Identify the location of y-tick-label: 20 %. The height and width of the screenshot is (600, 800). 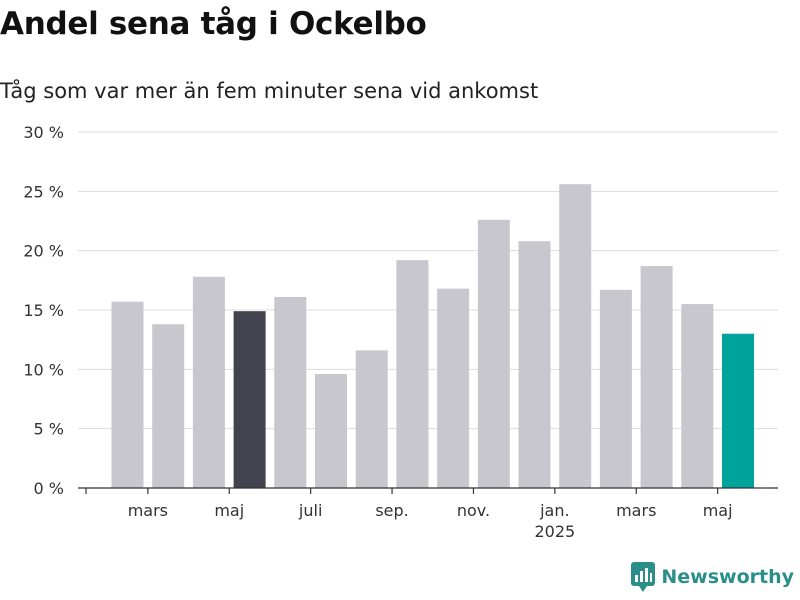
(43, 251).